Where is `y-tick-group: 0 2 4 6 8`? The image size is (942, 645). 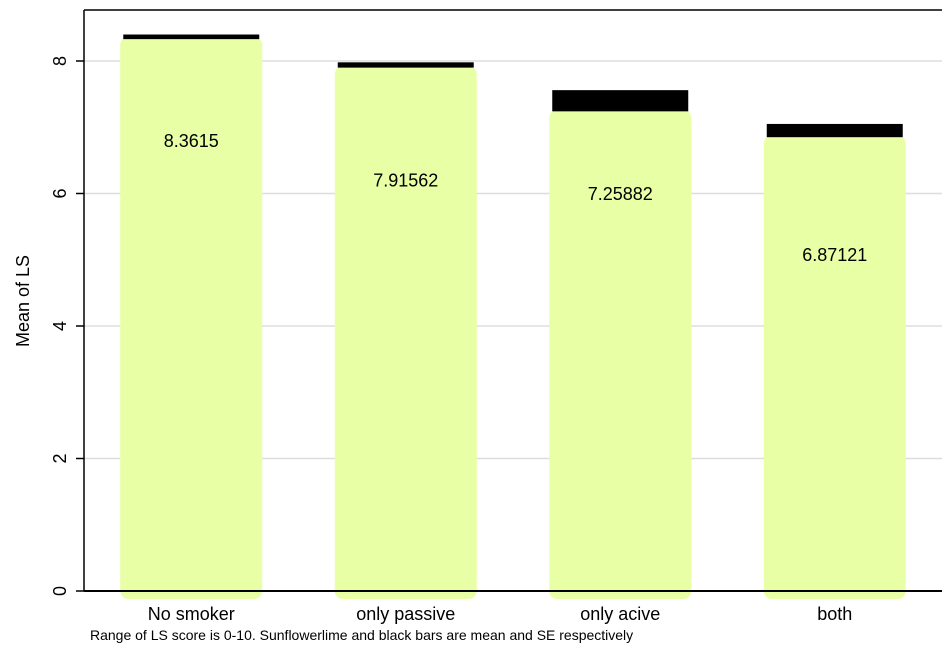 y-tick-group: 0 2 4 6 8 is located at coordinates (67, 326).